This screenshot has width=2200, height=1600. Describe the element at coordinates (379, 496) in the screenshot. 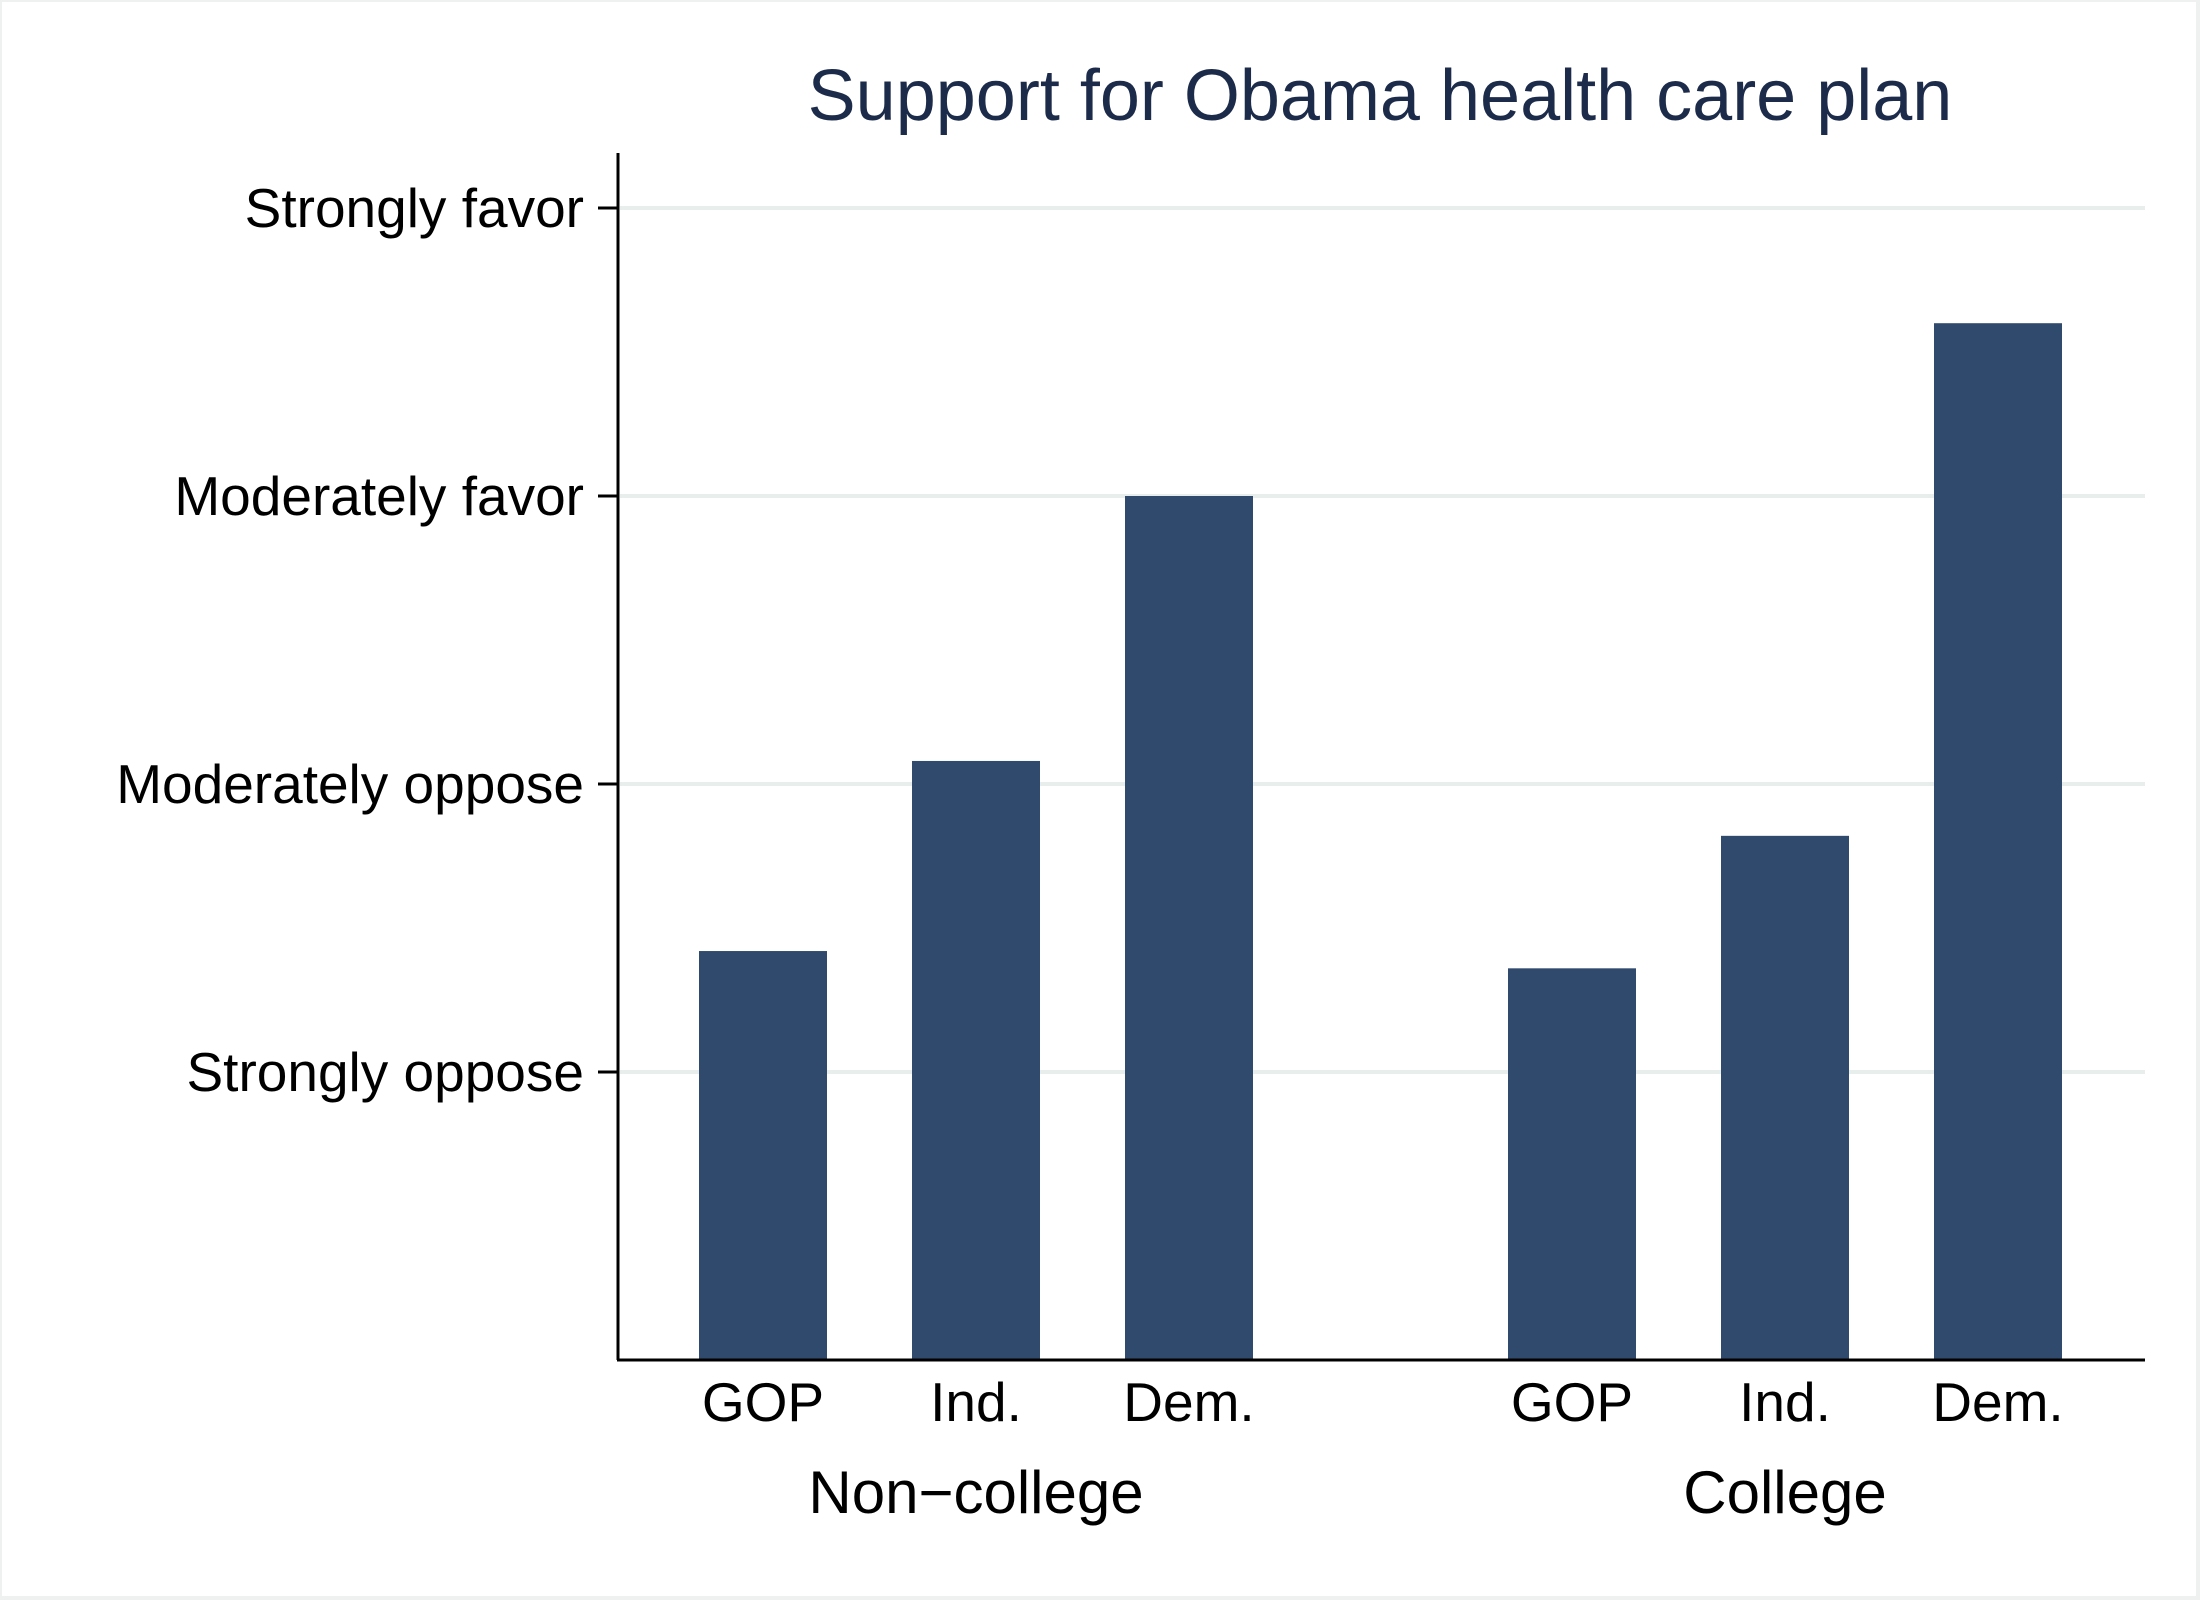

I see `y-tick-label: Moderately favor` at that location.